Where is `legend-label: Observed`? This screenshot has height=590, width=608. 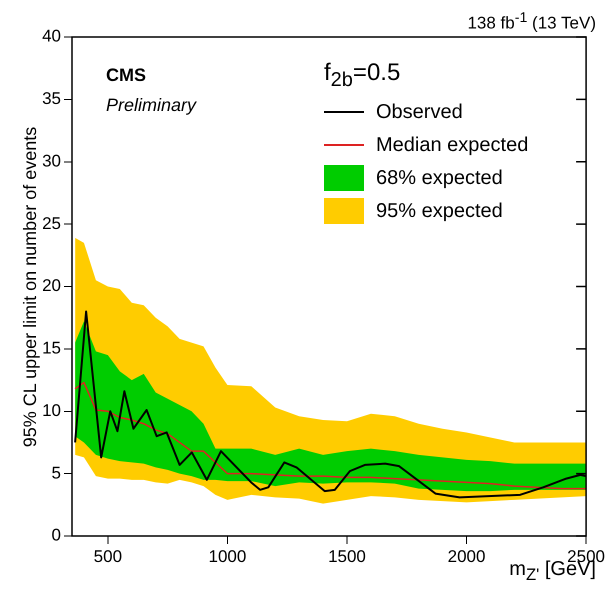
legend-label: Observed is located at coordinates (419, 112).